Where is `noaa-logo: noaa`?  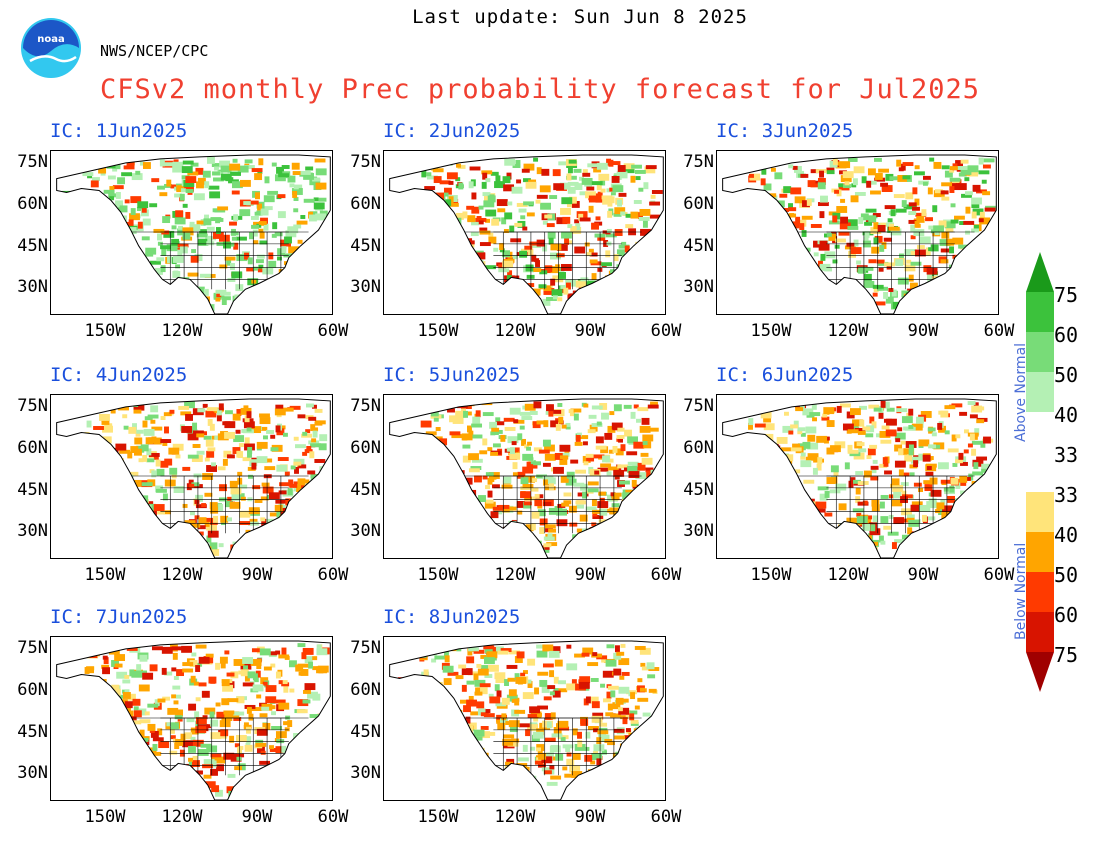 noaa-logo: noaa is located at coordinates (51, 48).